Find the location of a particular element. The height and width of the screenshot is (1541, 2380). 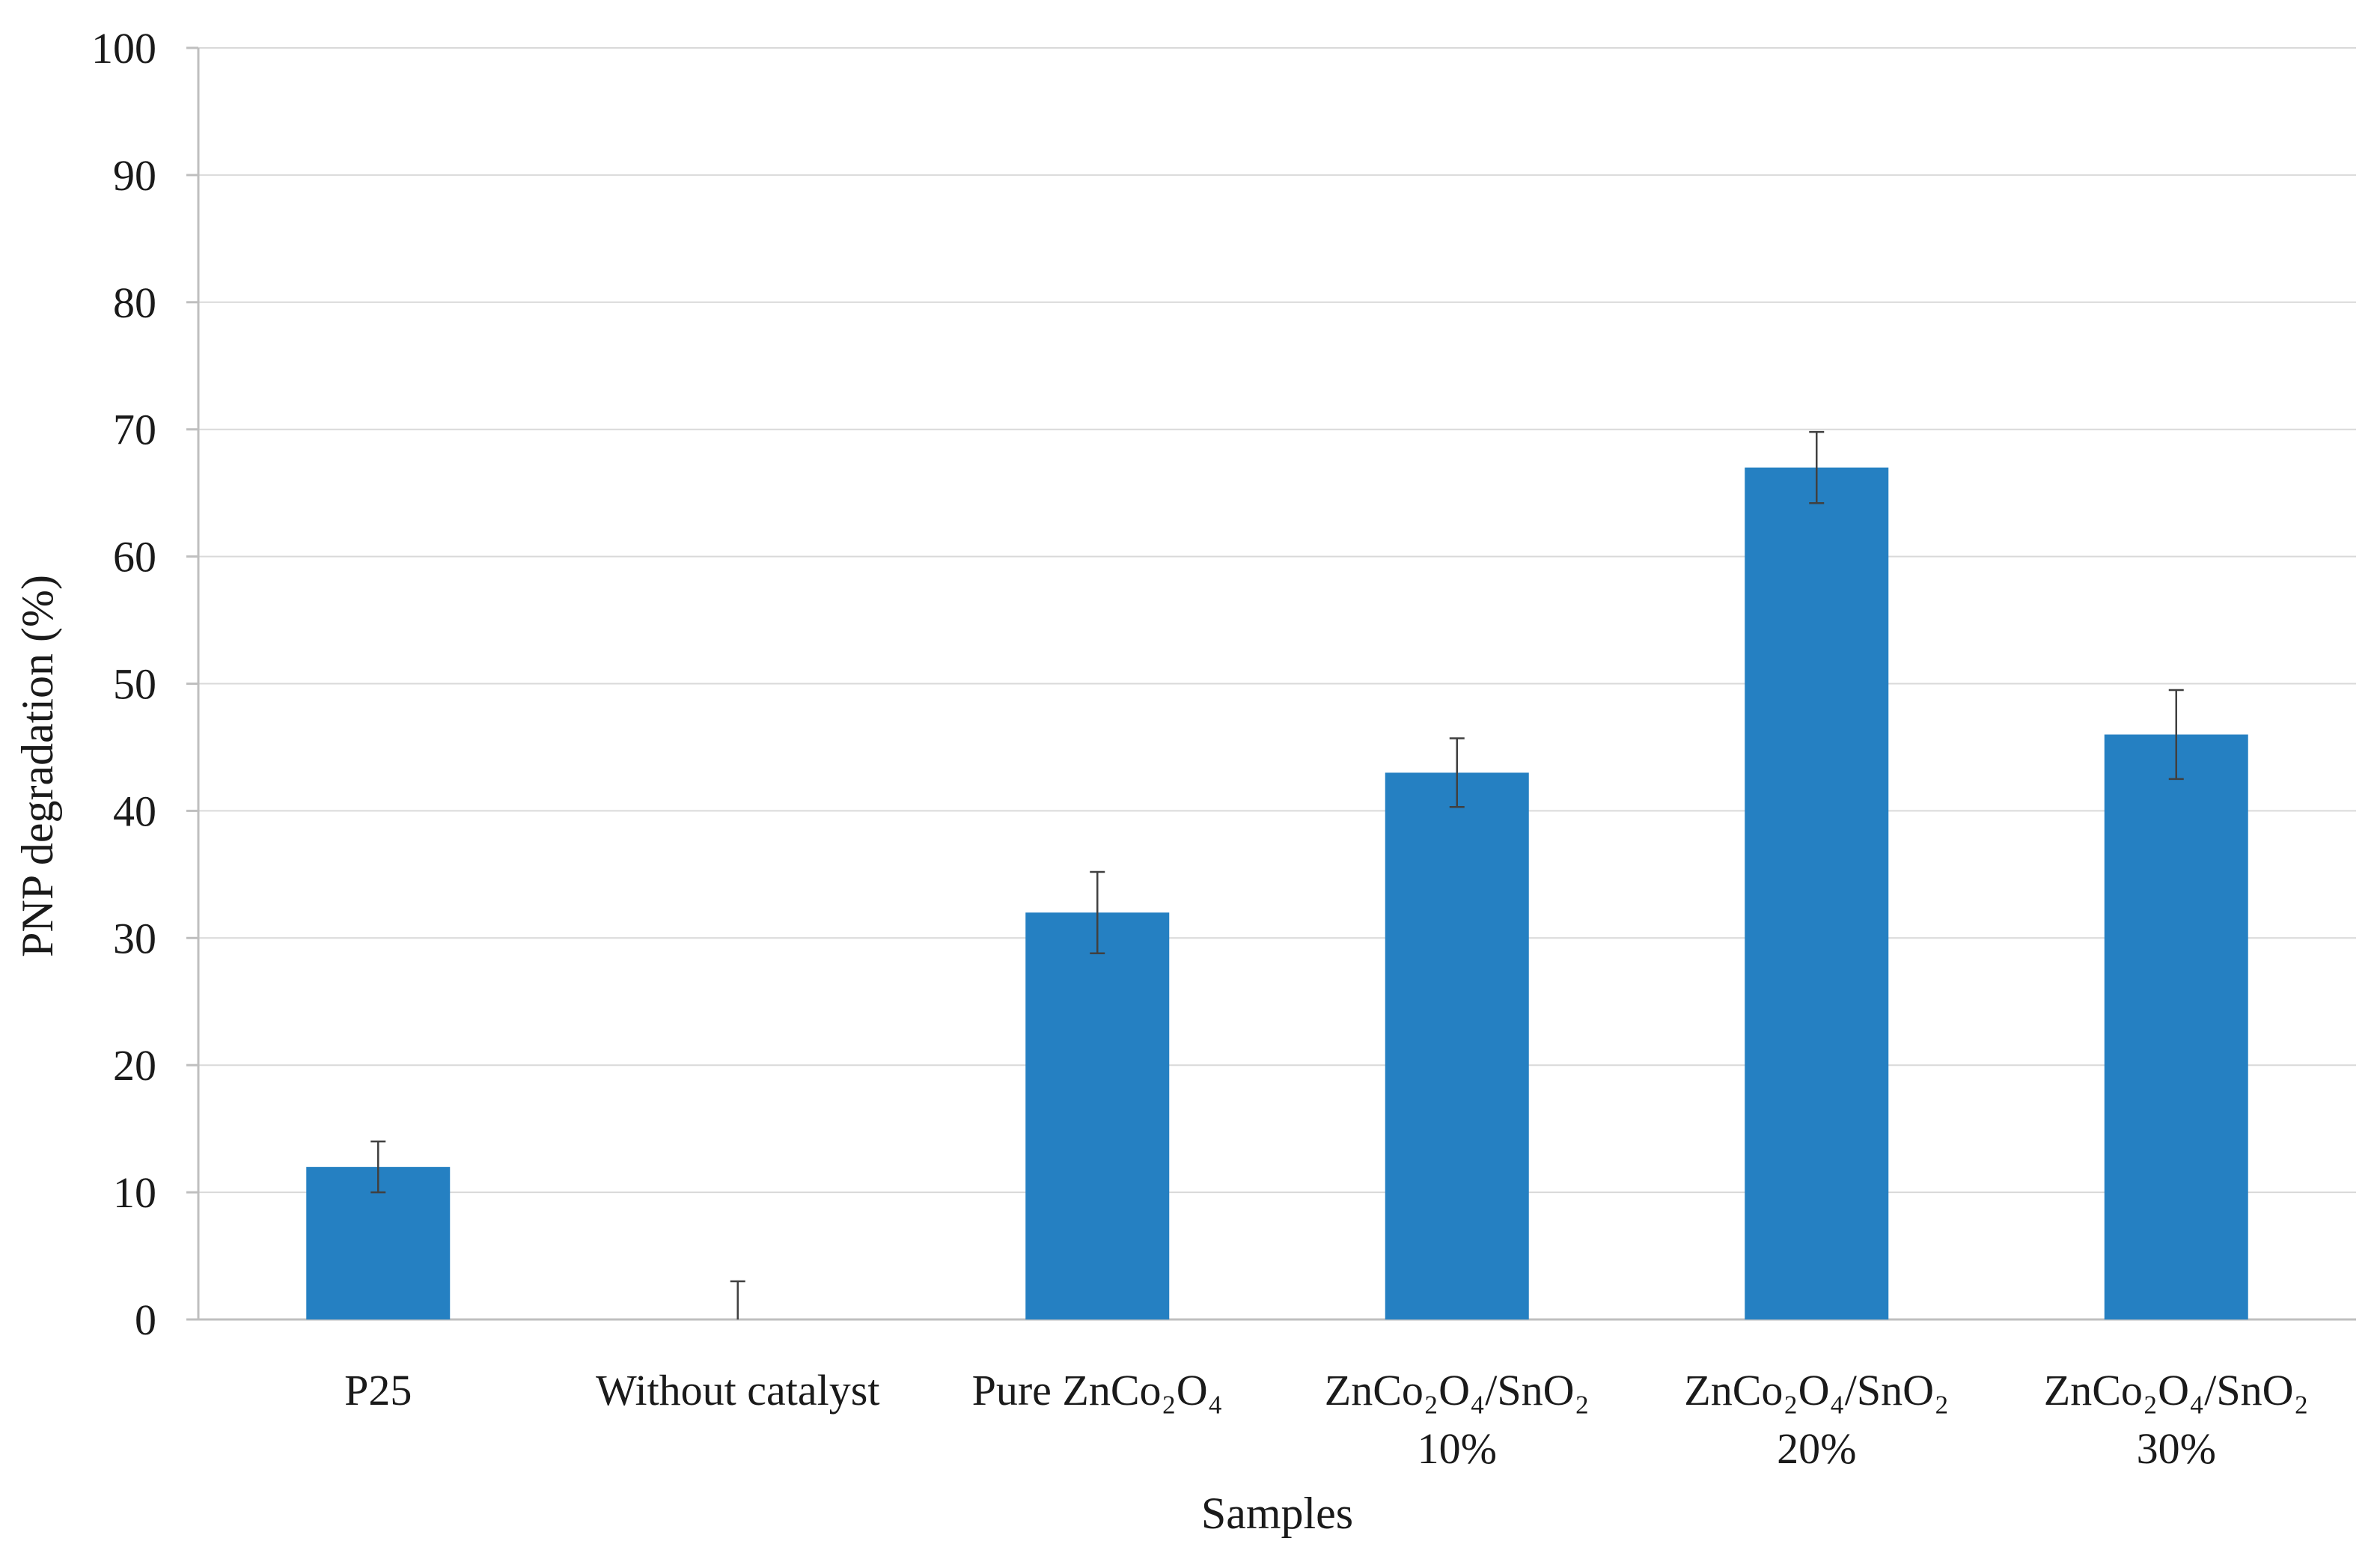

y-tick-label: 10 is located at coordinates (134, 1192).